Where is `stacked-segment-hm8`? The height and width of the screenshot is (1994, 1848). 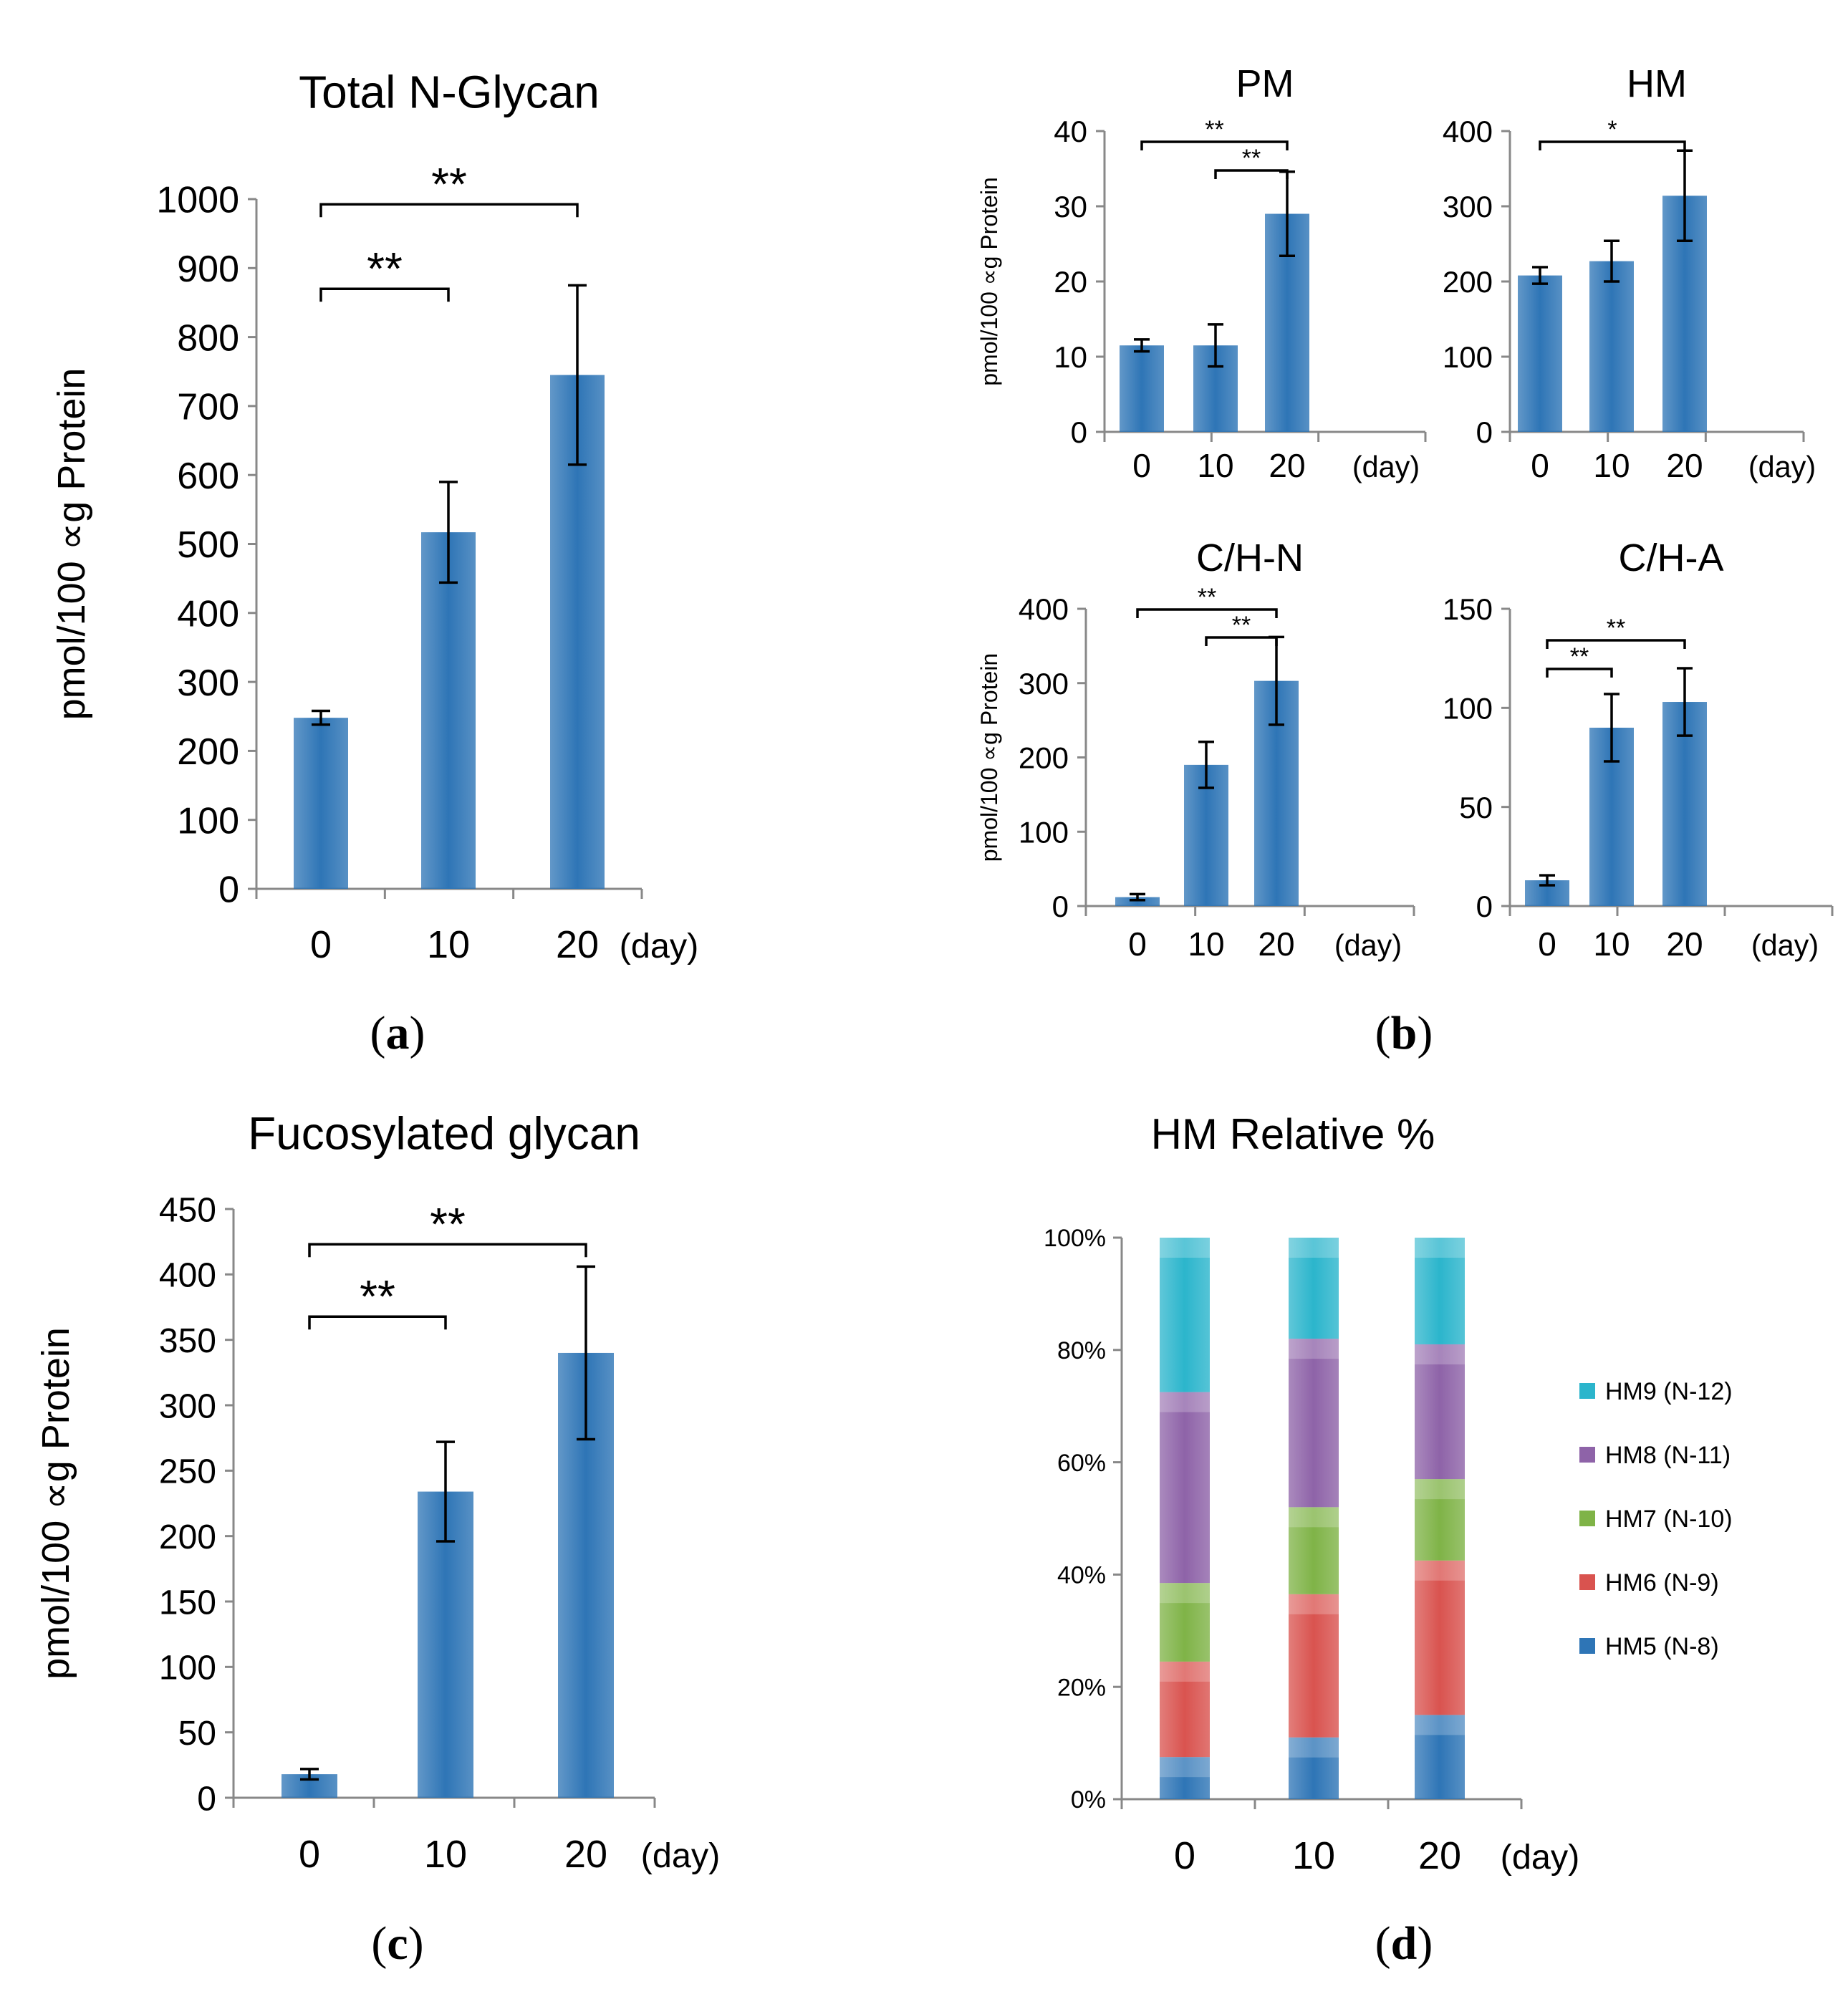 stacked-segment-hm8 is located at coordinates (1314, 1424).